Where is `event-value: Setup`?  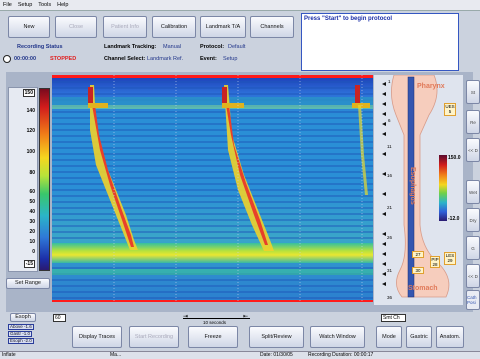 event-value: Setup is located at coordinates (230, 59).